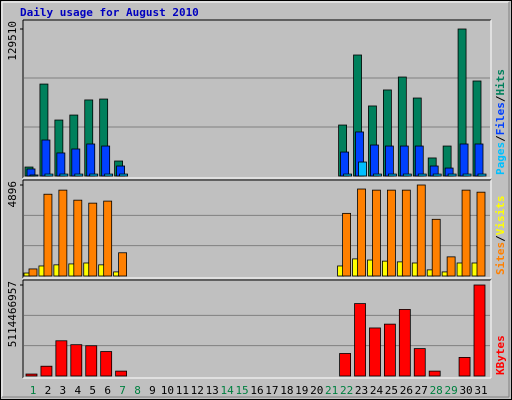 This screenshot has height=400, width=512. What do you see at coordinates (152, 390) in the screenshot?
I see `x-tick-label: 9` at bounding box center [152, 390].